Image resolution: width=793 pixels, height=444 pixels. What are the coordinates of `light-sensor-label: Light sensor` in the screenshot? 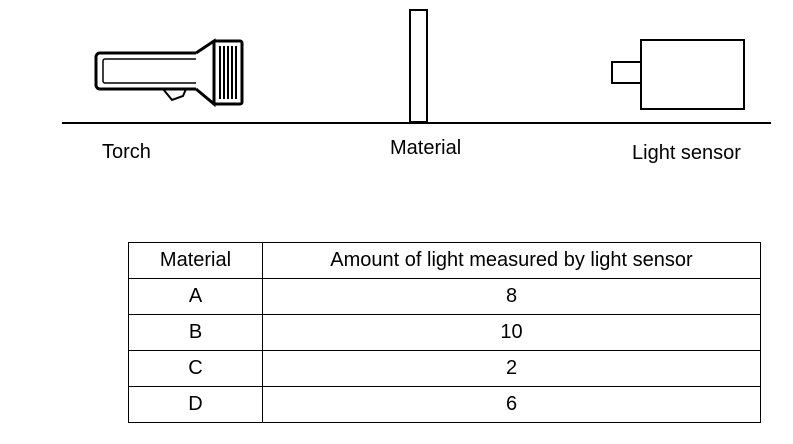 It's located at (686, 153).